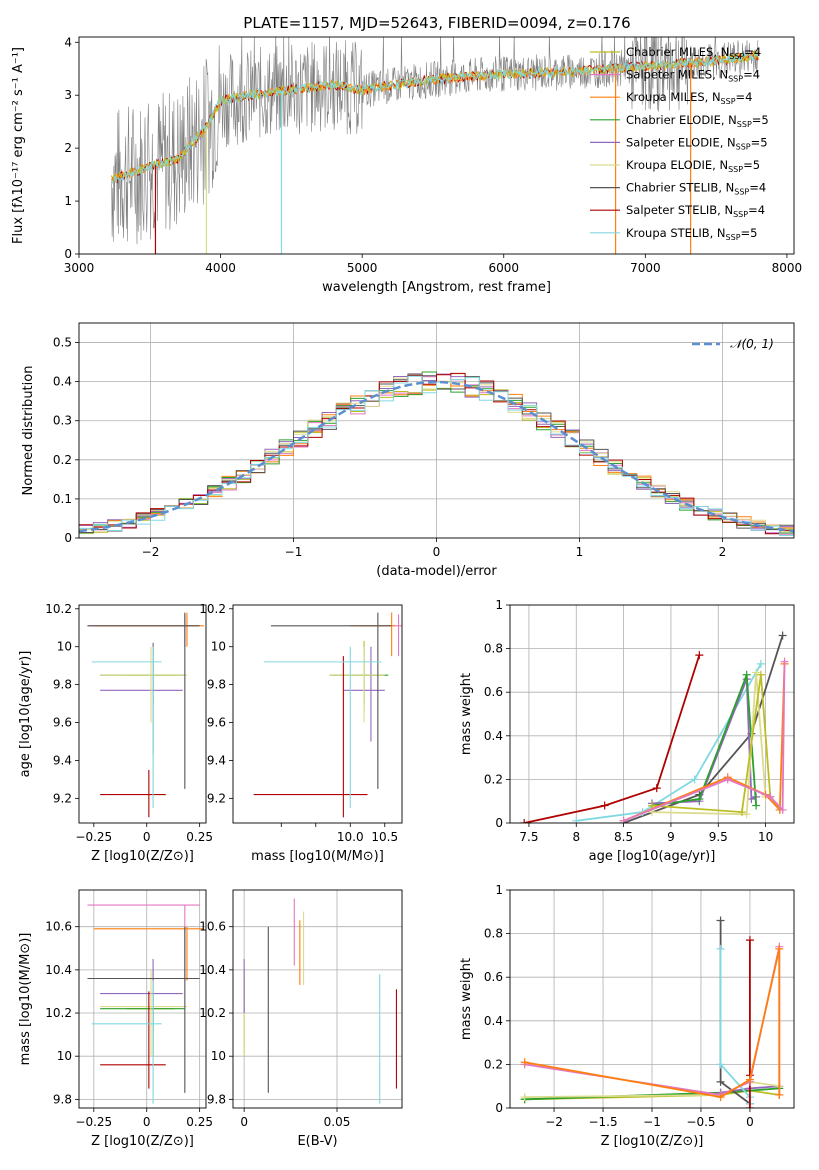 The width and height of the screenshot is (819, 1170). Describe the element at coordinates (62, 723) in the screenshot. I see `y-tick-label: 9.6` at that location.